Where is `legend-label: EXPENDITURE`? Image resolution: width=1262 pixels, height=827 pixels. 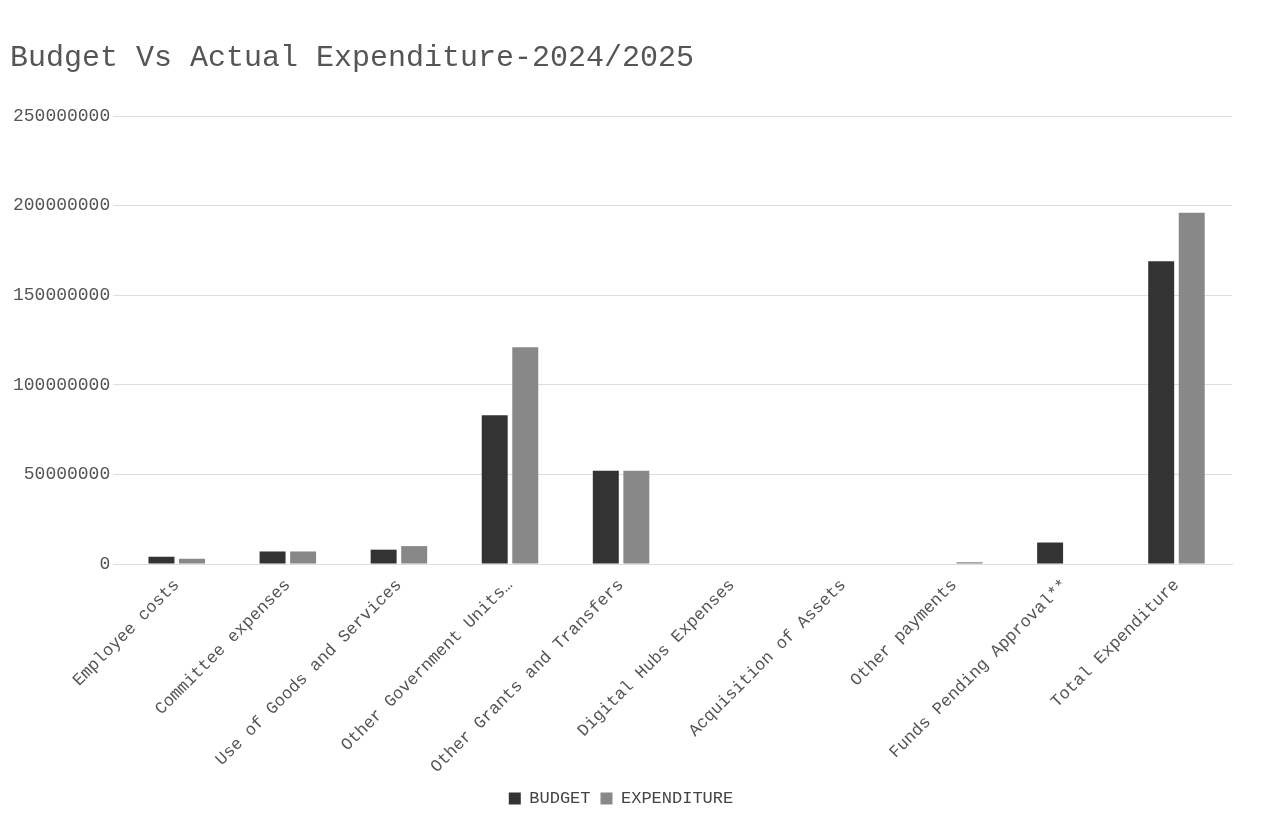 legend-label: EXPENDITURE is located at coordinates (677, 798).